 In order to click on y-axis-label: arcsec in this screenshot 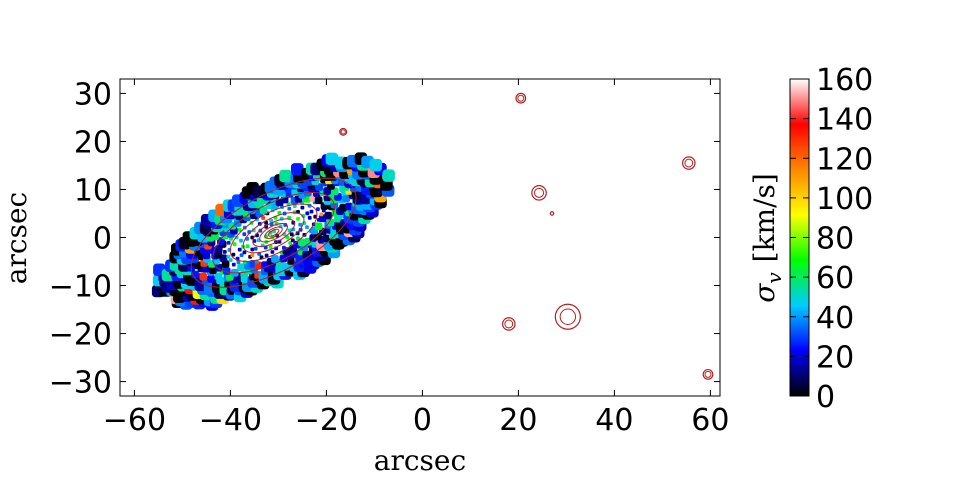, I will do `click(16, 238)`.